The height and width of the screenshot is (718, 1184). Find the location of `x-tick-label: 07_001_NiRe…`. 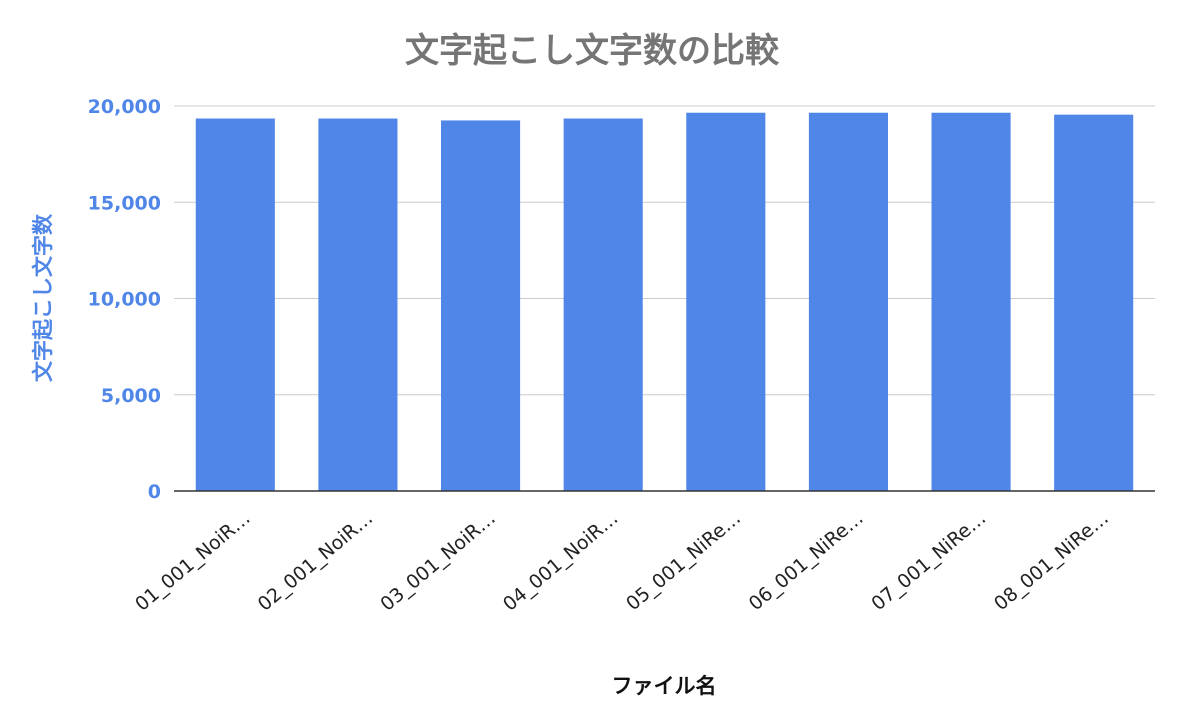

x-tick-label: 07_001_NiRe… is located at coordinates (928, 561).